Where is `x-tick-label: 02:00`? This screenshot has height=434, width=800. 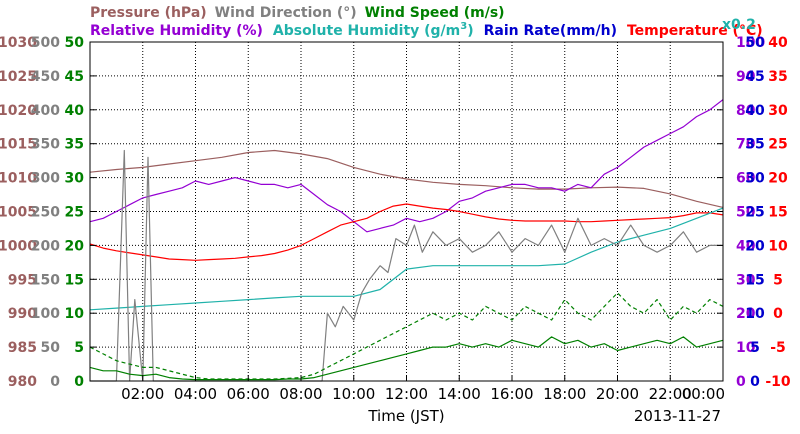 x-tick-label: 02:00 is located at coordinates (142, 394).